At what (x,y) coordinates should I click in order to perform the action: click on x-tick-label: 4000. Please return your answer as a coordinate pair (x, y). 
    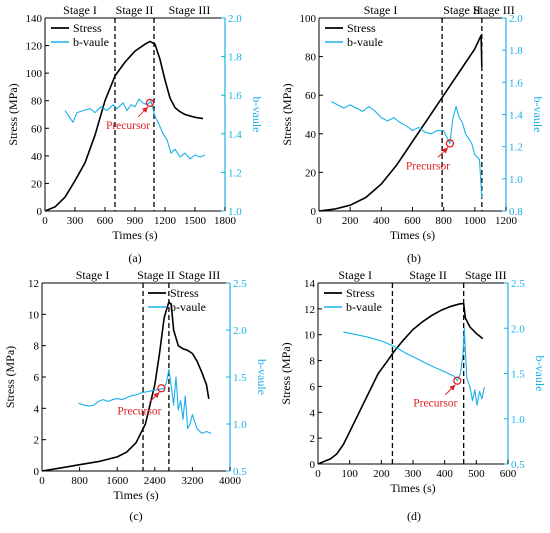
    Looking at the image, I should click on (230, 481).